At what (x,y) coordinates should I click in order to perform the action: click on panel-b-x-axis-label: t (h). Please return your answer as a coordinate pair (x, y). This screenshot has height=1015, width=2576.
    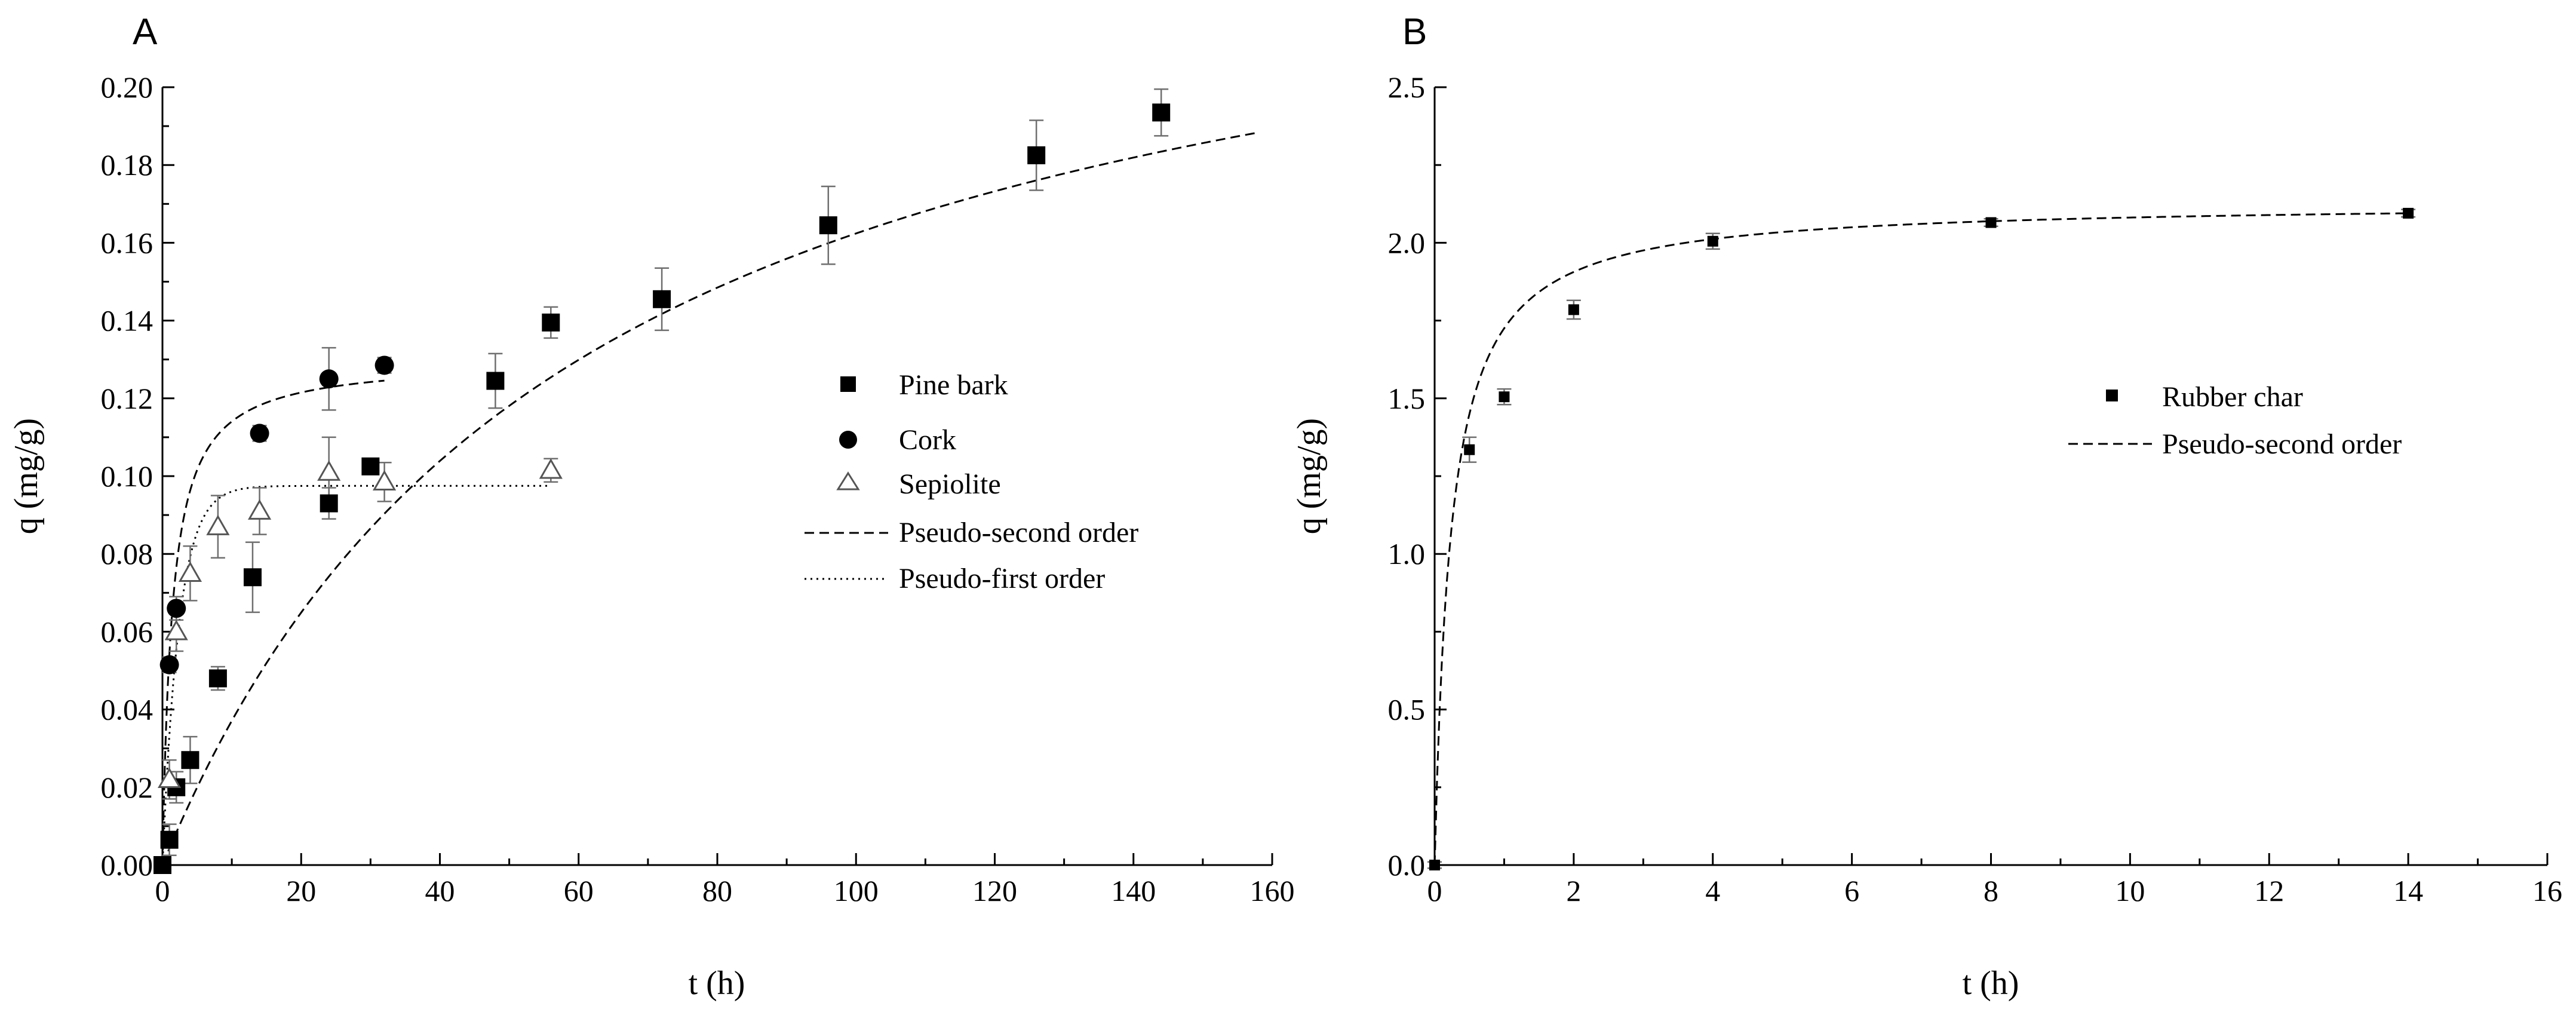
    Looking at the image, I should click on (1991, 984).